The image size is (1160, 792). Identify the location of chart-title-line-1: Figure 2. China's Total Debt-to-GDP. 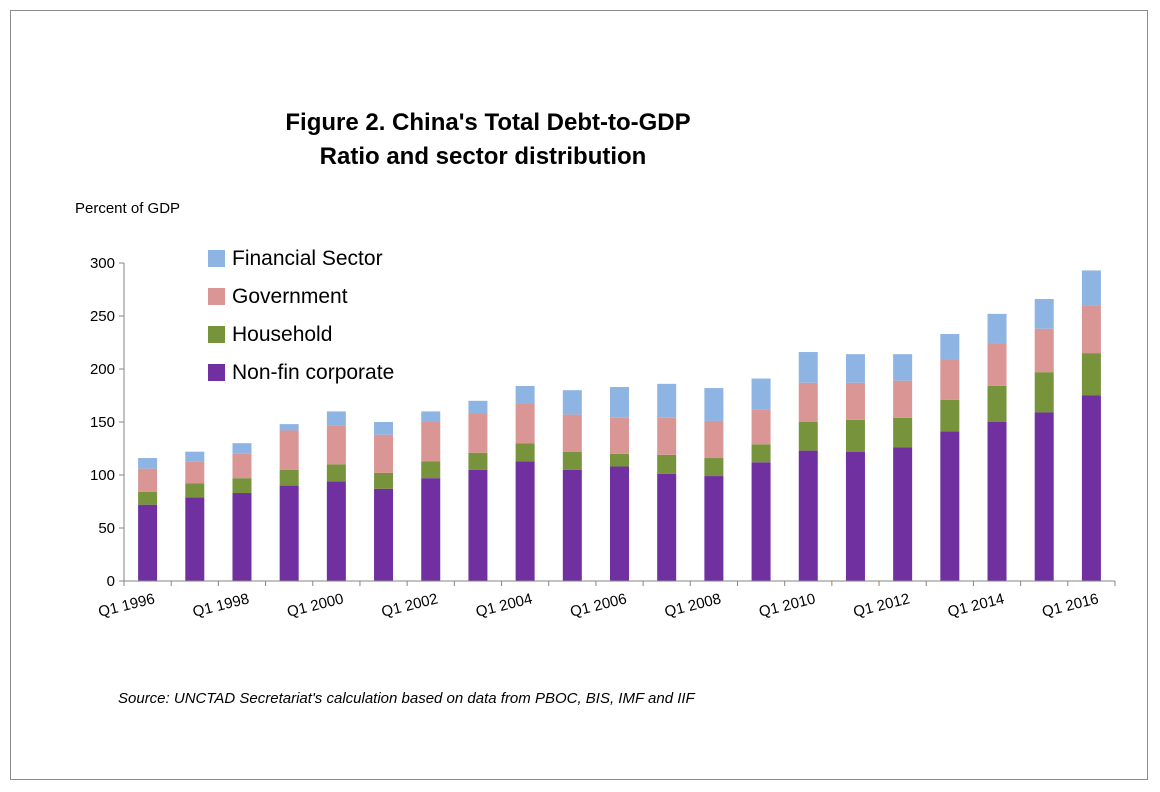
(487, 122).